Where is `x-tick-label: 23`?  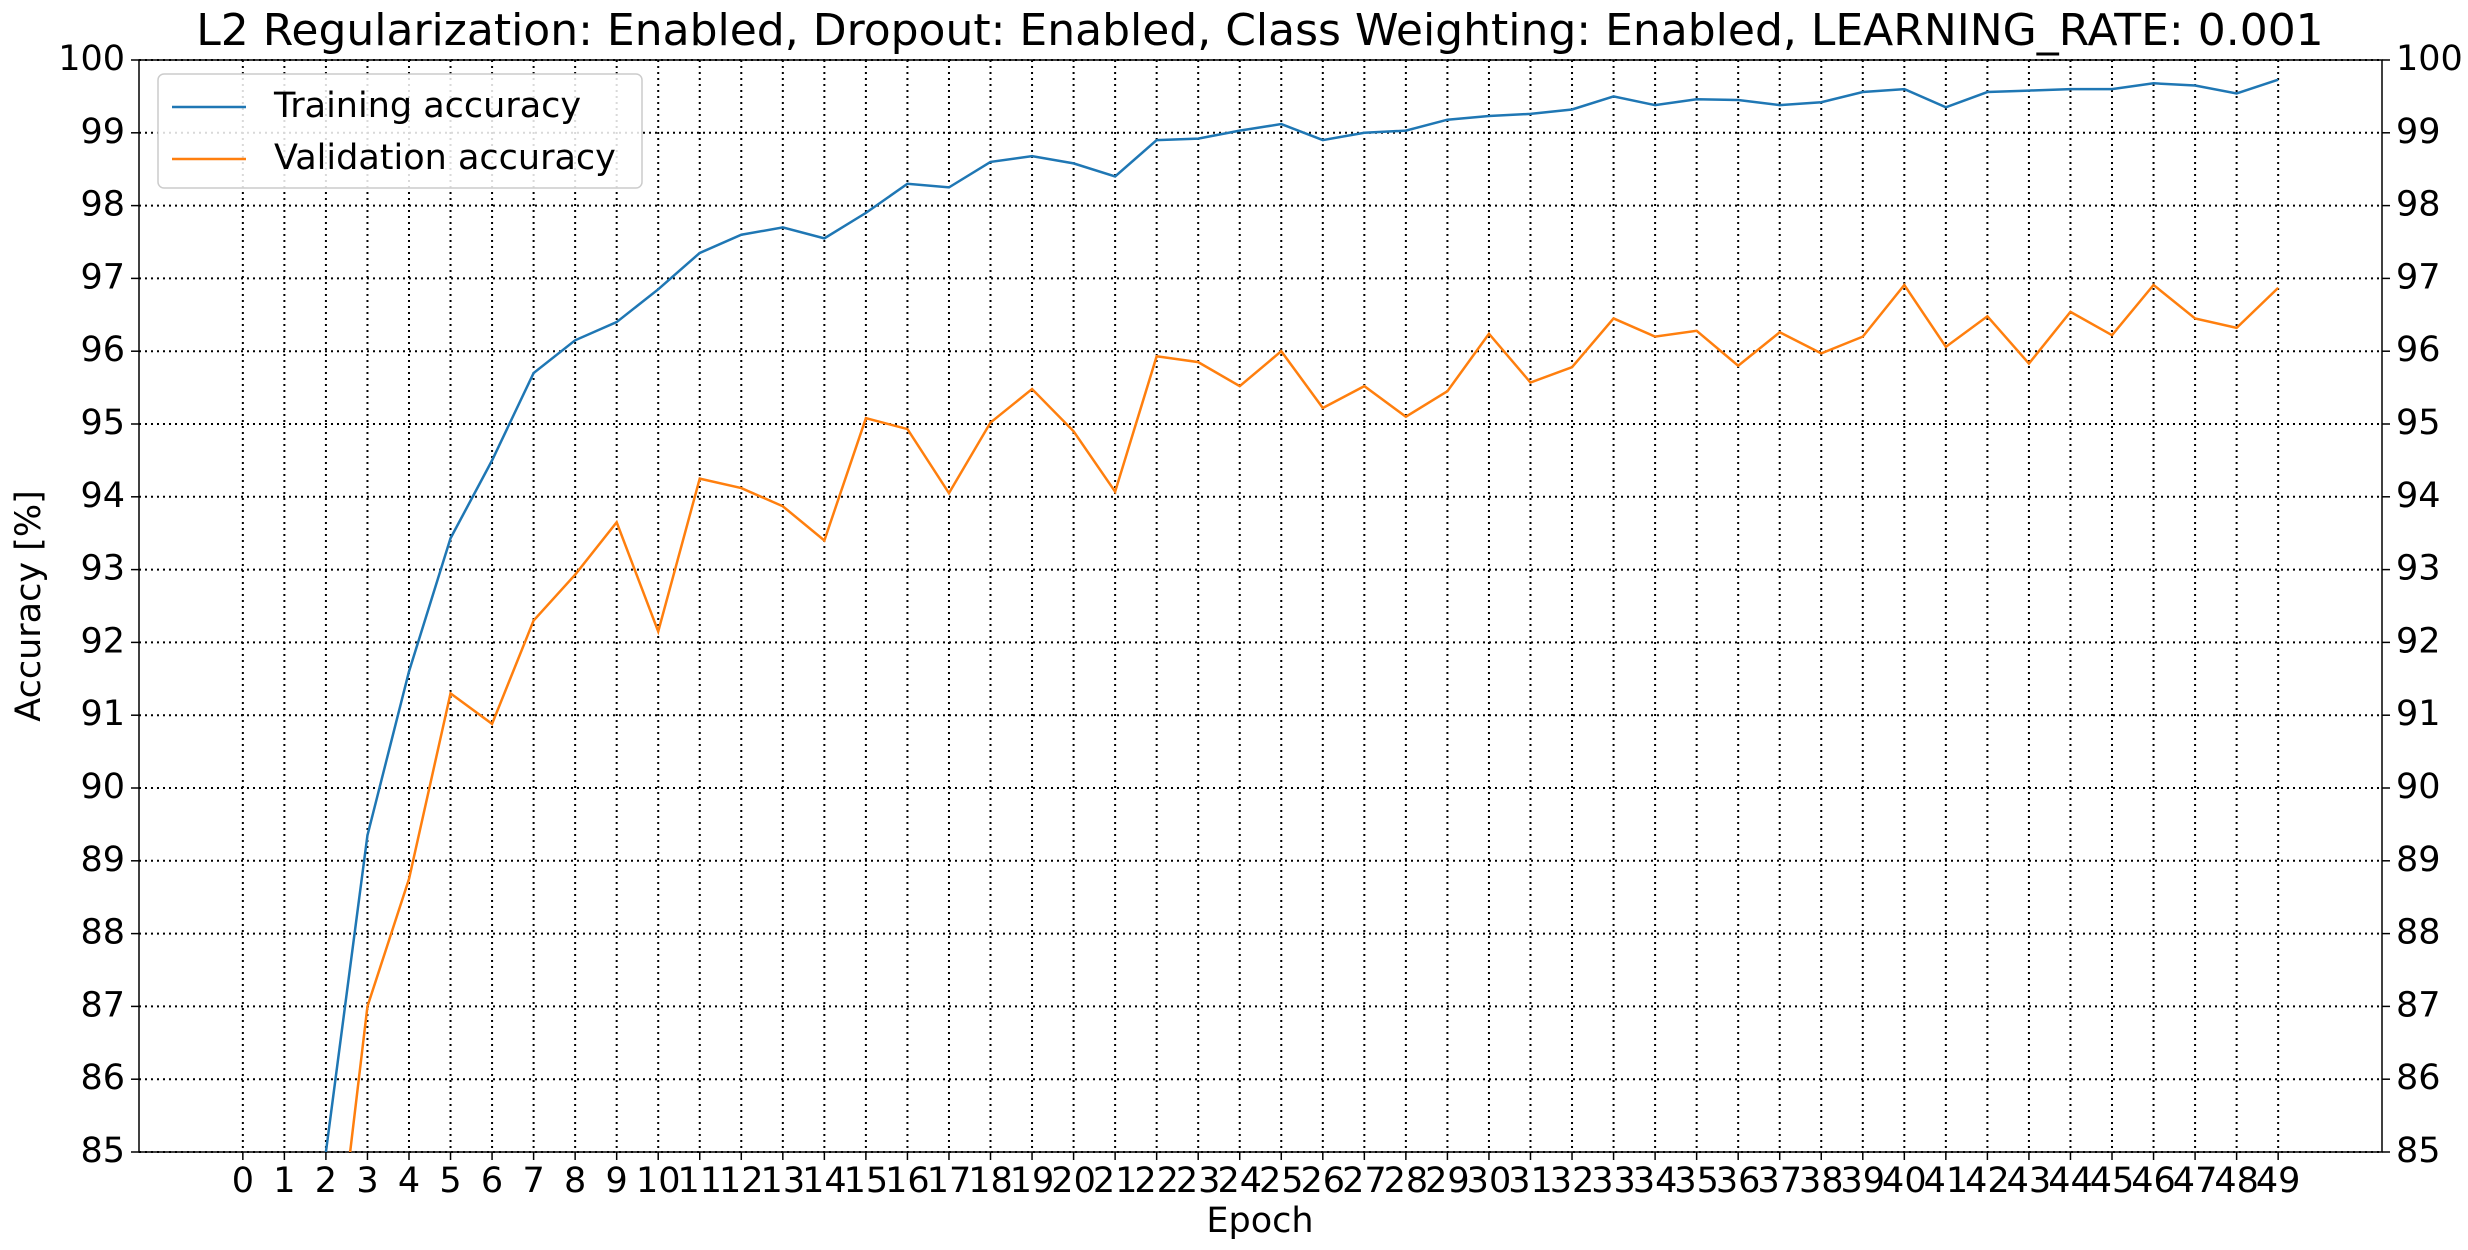
x-tick-label: 23 is located at coordinates (1198, 1181).